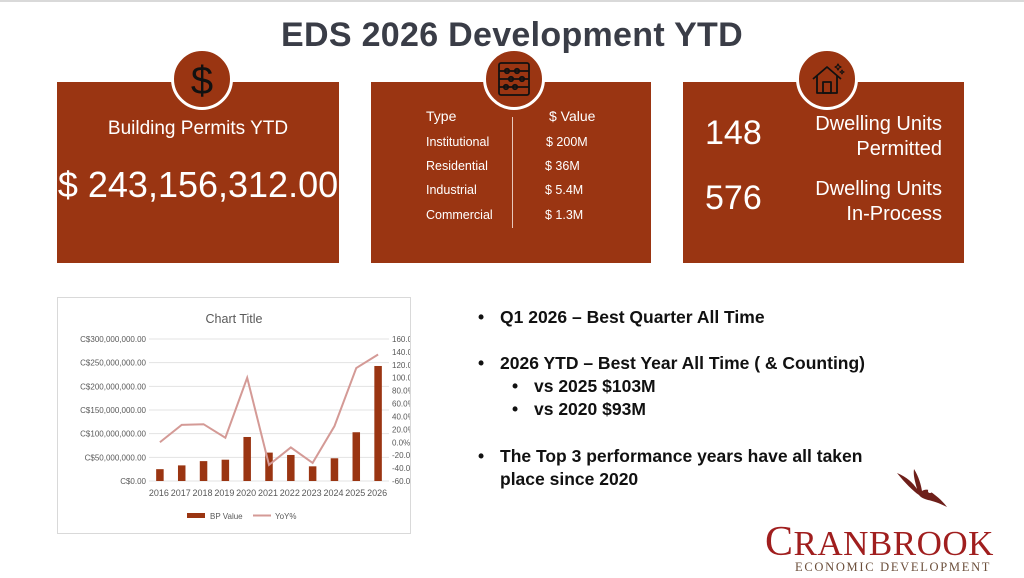 Image resolution: width=1024 pixels, height=578 pixels. What do you see at coordinates (779, 542) in the screenshot?
I see `logo-initial: C` at bounding box center [779, 542].